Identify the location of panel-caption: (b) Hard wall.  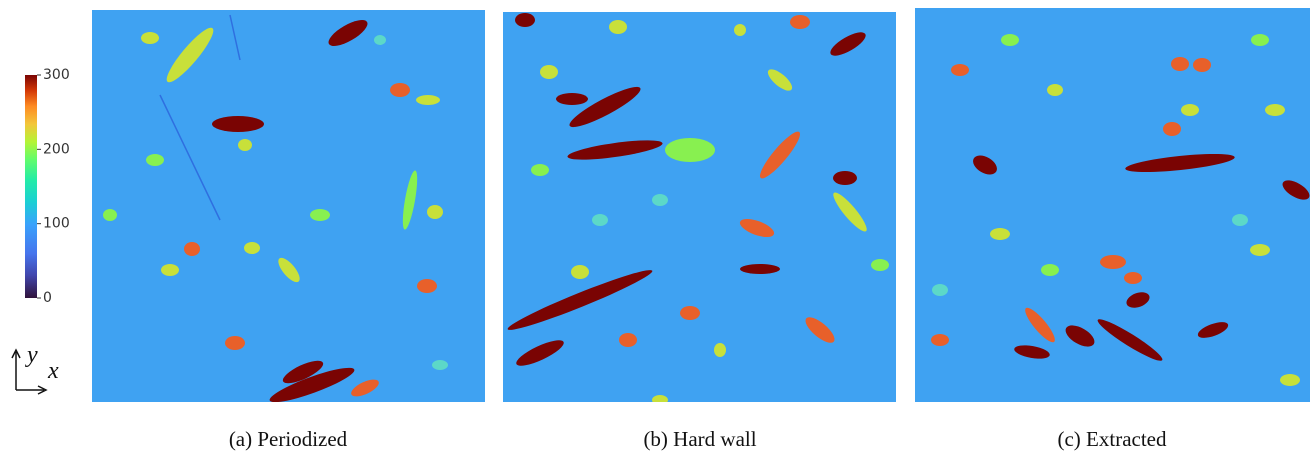
(699, 439).